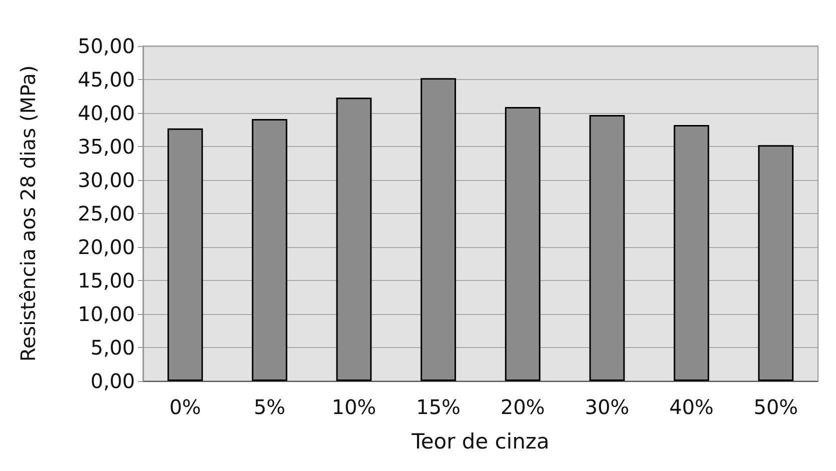  What do you see at coordinates (106, 247) in the screenshot?
I see `y-tick-label: 20,00` at bounding box center [106, 247].